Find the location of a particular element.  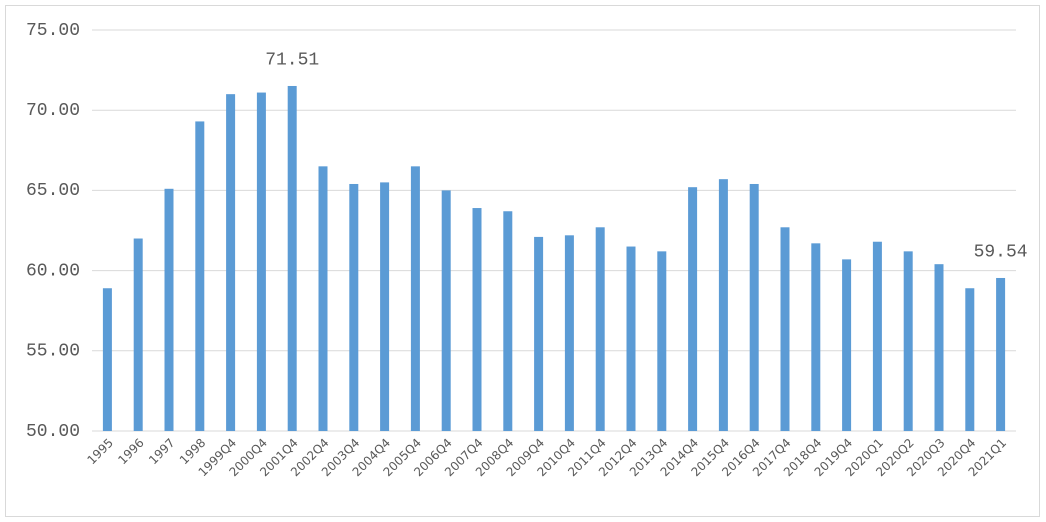

y-tick-label: 65.00 is located at coordinates (53, 191).